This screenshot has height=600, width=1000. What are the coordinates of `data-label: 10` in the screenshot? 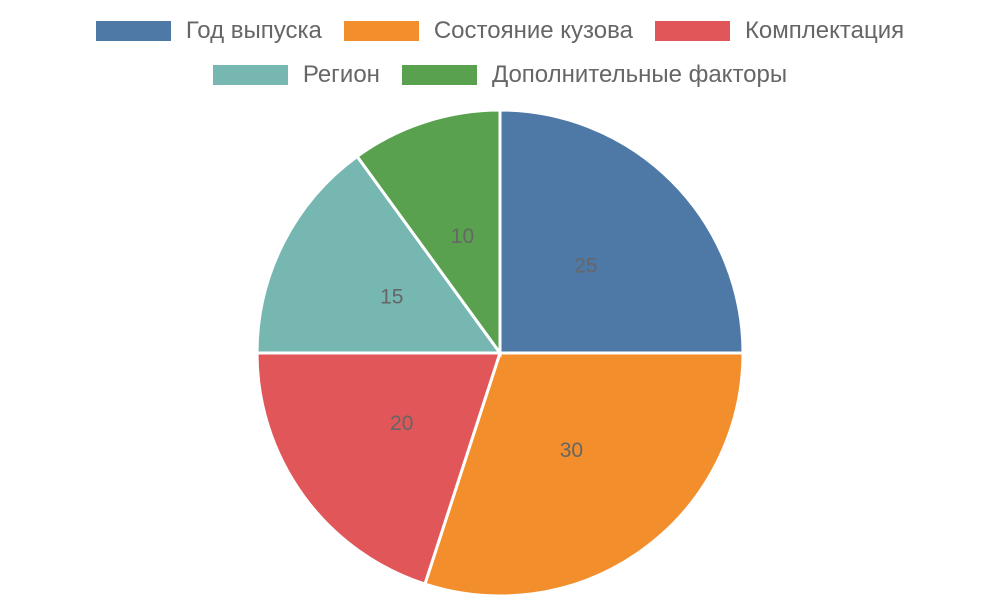 It's located at (462, 236).